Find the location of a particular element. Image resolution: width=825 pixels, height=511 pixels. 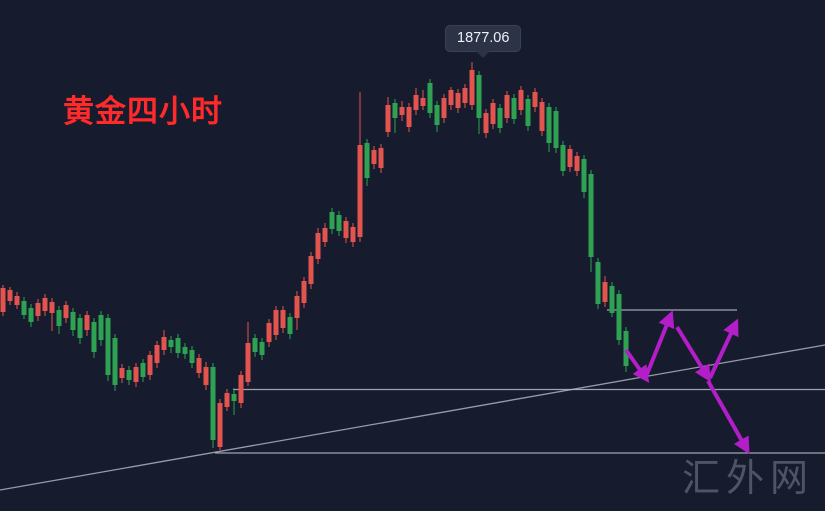

price-tooltip-value: 1877.06 is located at coordinates (483, 38).